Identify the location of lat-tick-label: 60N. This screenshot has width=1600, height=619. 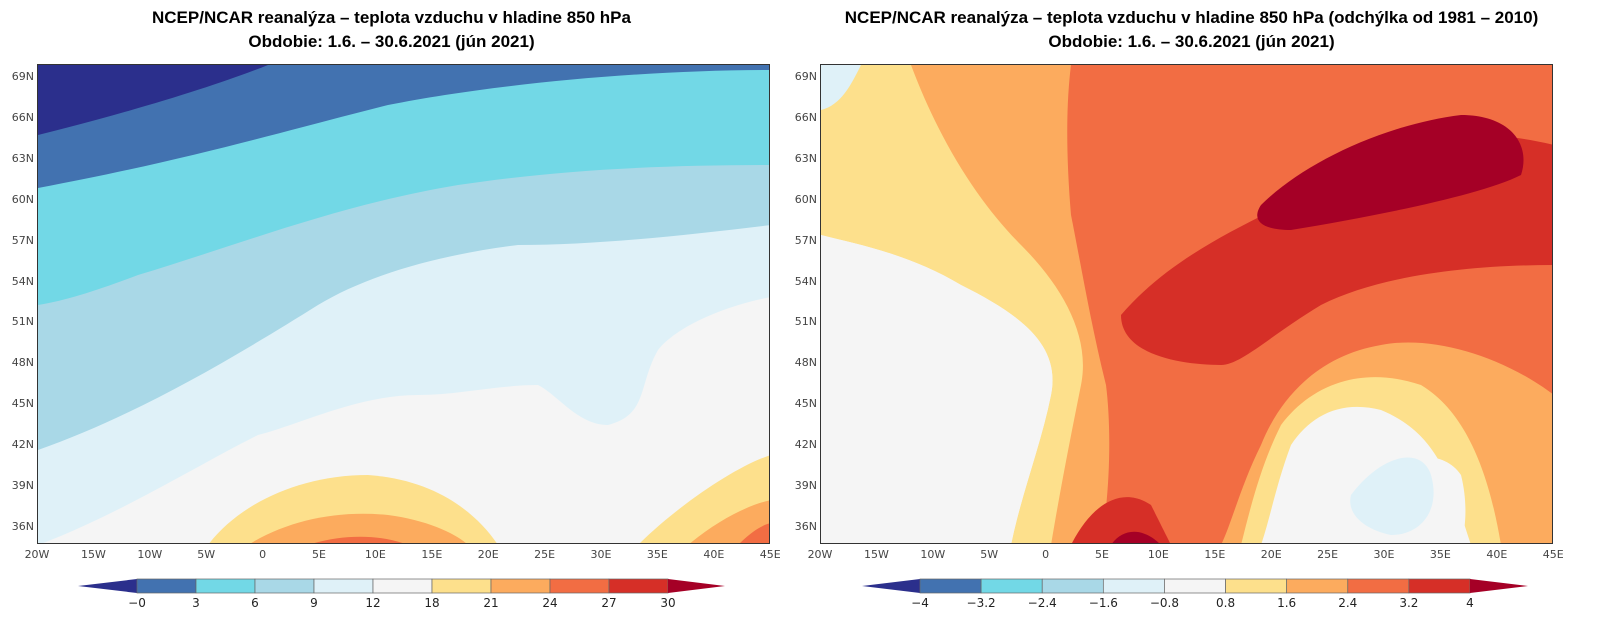
(22, 199).